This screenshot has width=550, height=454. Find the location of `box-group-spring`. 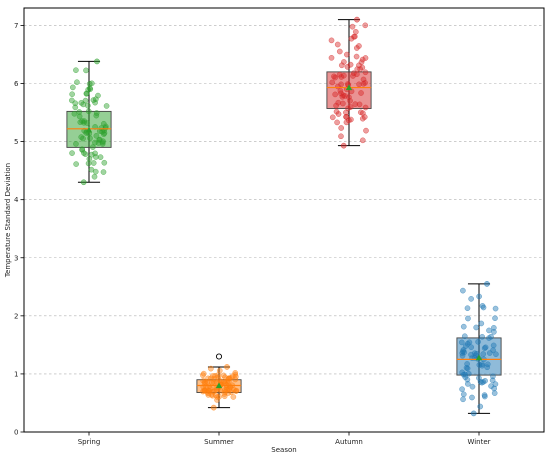

box-group-spring is located at coordinates (89, 122).